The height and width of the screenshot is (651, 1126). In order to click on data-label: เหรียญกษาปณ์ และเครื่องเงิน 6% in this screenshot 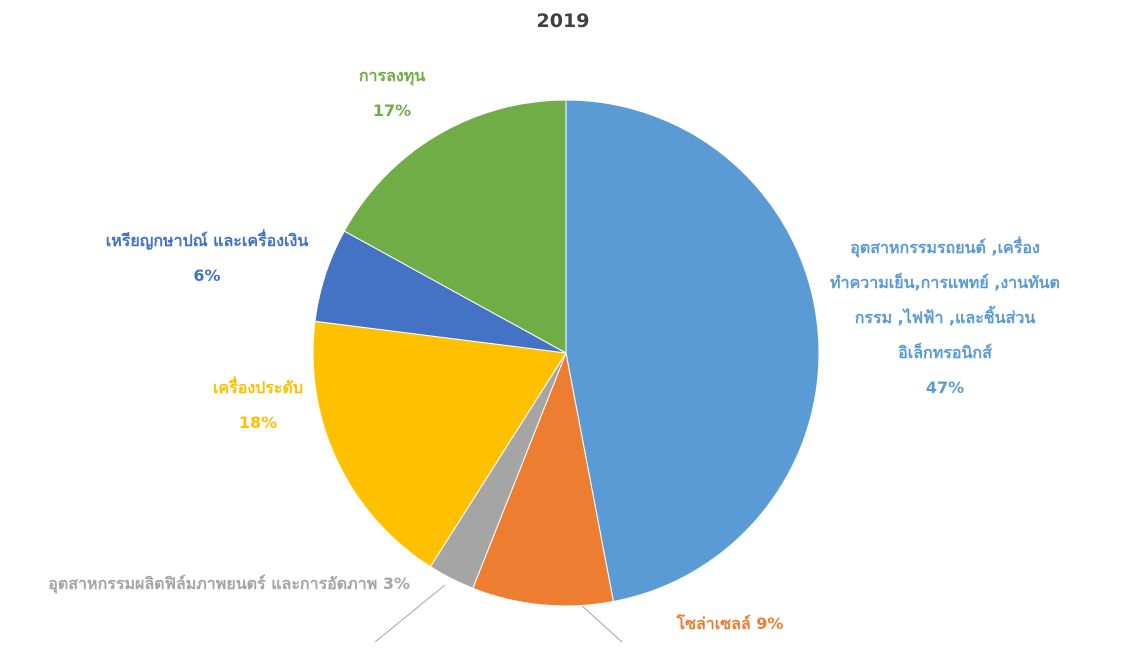, I will do `click(207, 258)`.